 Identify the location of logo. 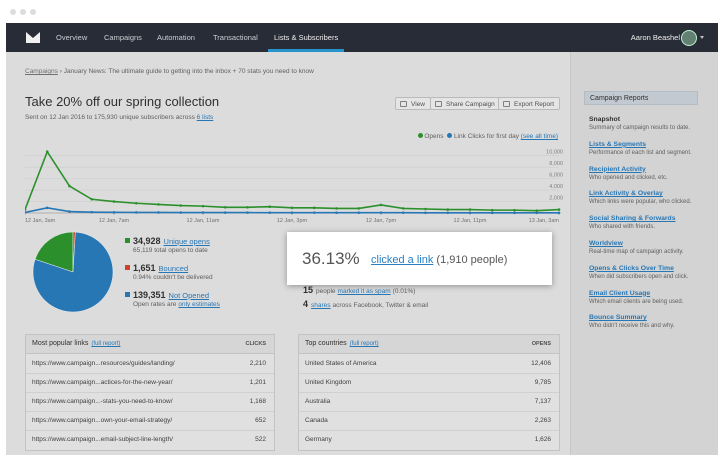
(33, 37).